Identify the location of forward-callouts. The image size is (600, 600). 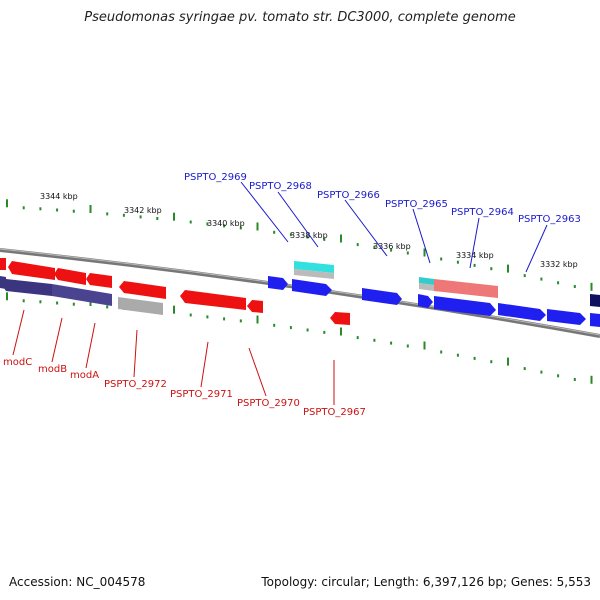
(394, 227).